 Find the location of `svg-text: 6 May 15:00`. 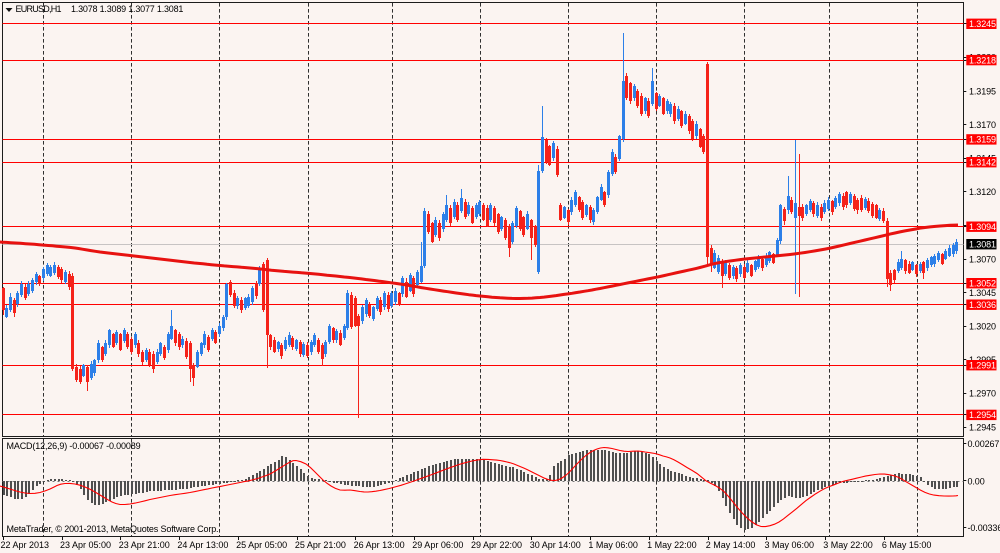

svg-text: 6 May 15:00 is located at coordinates (907, 545).